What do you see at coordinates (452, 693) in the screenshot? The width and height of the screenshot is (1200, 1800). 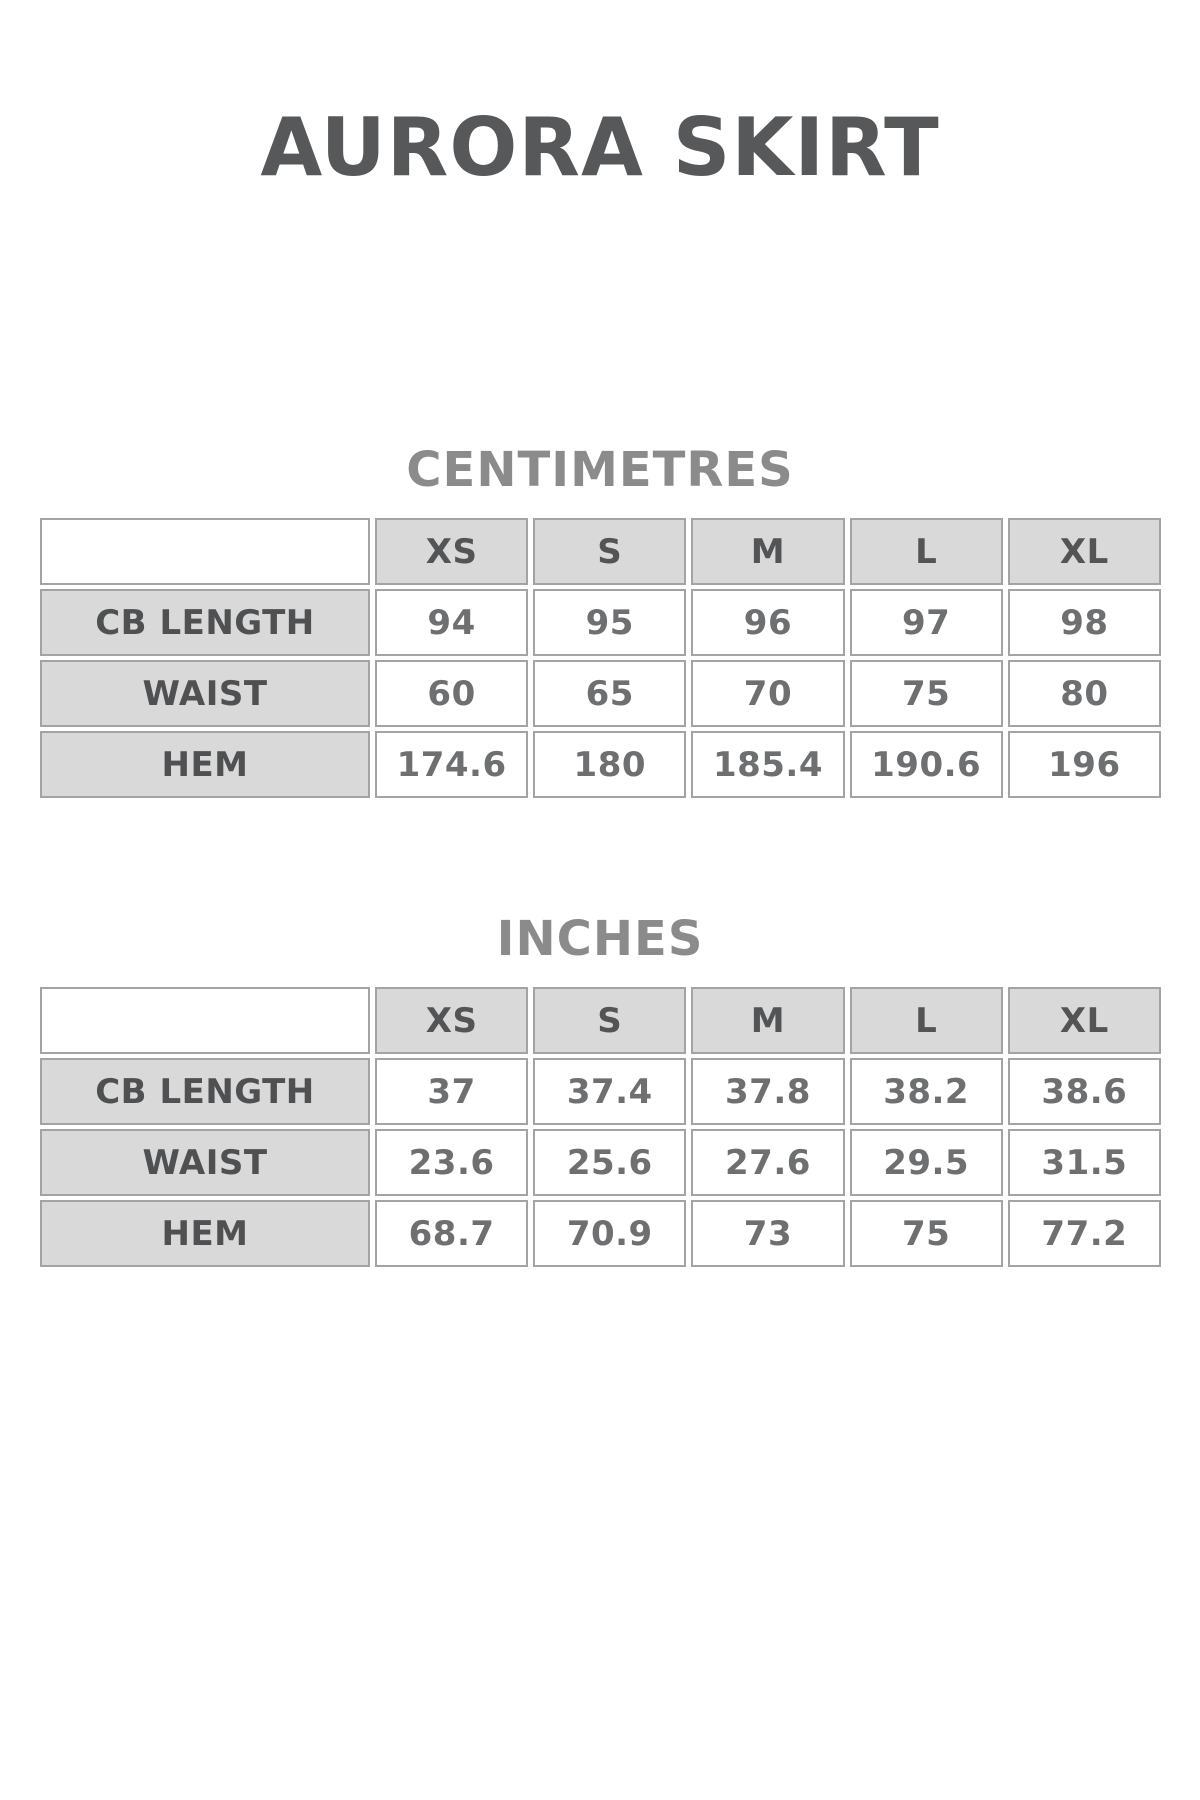 I see `value-cell: 60` at bounding box center [452, 693].